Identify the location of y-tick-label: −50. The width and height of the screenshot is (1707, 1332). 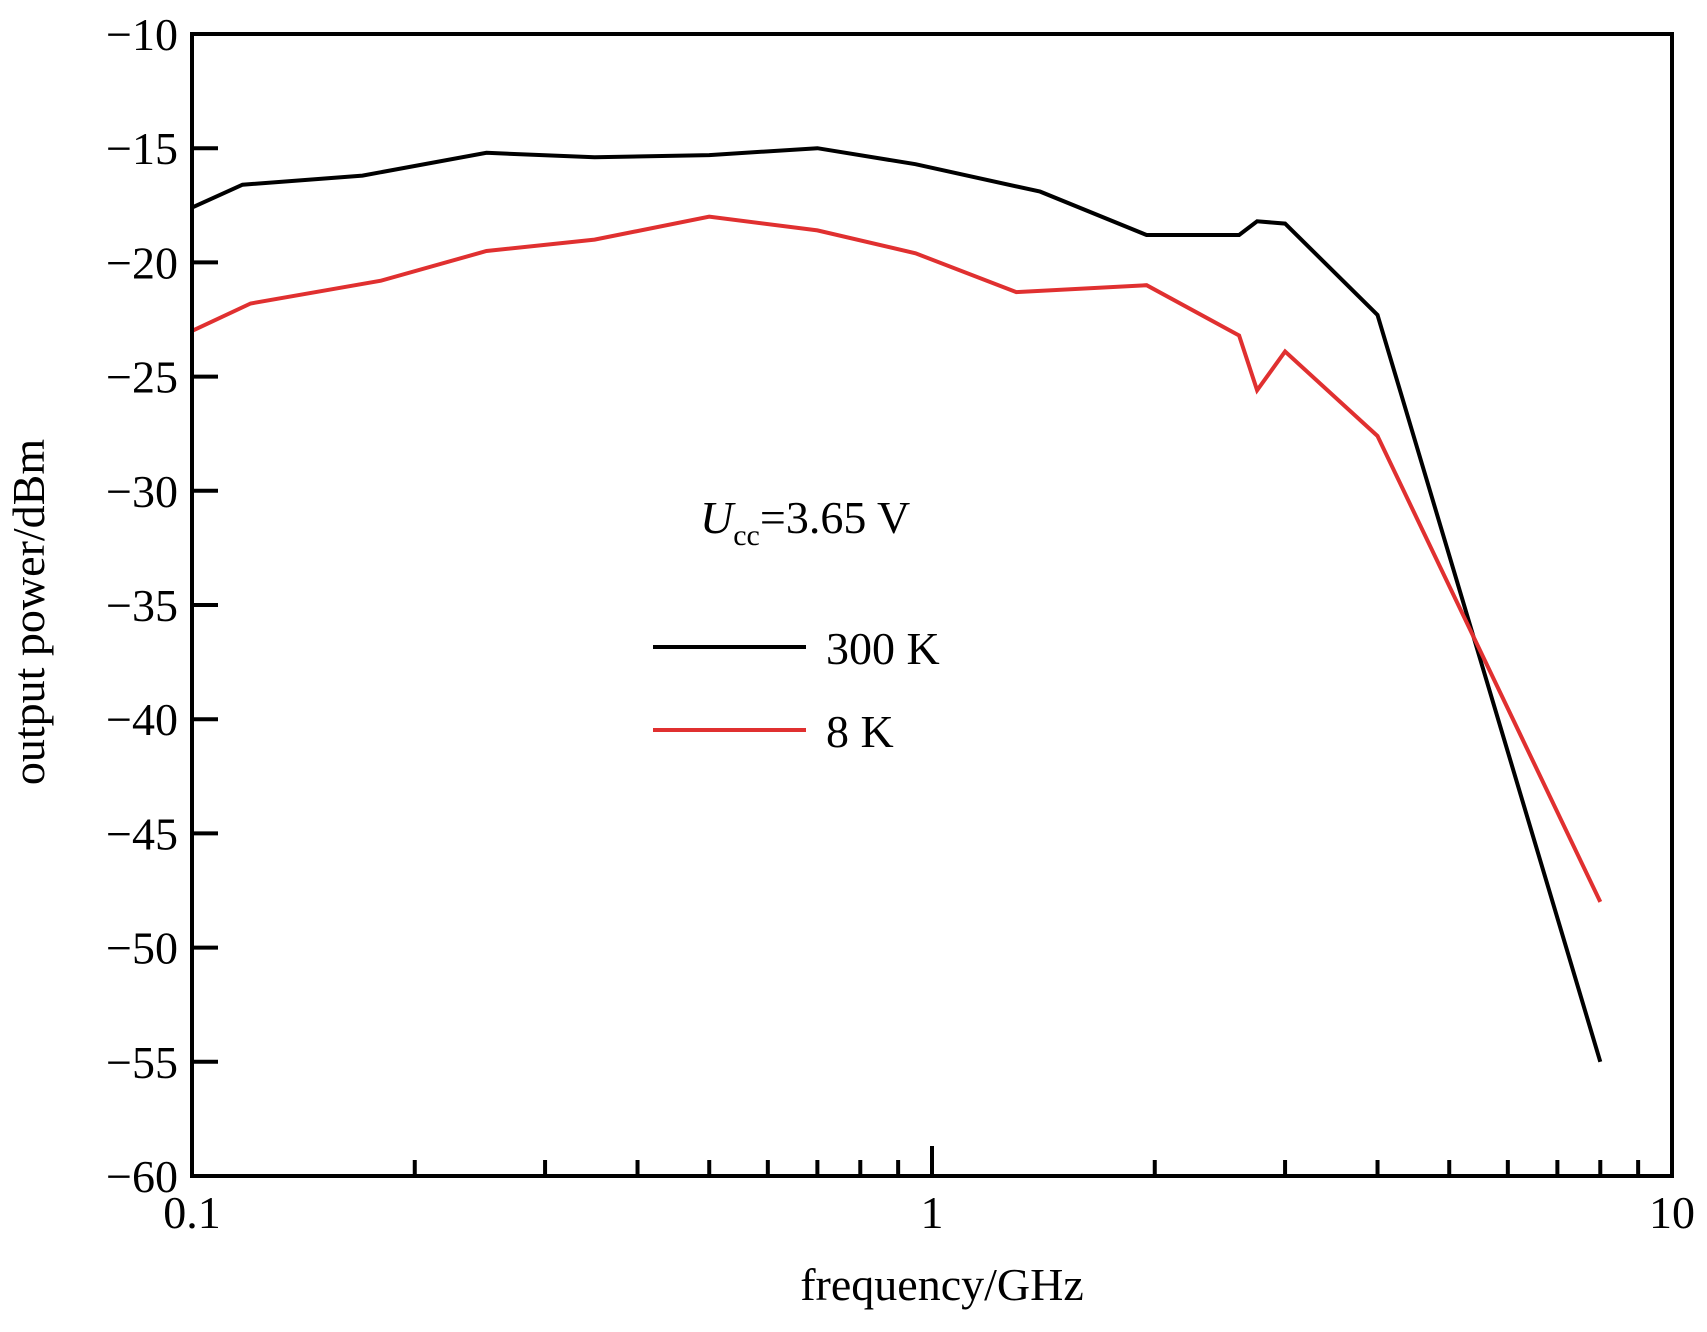
(142, 948).